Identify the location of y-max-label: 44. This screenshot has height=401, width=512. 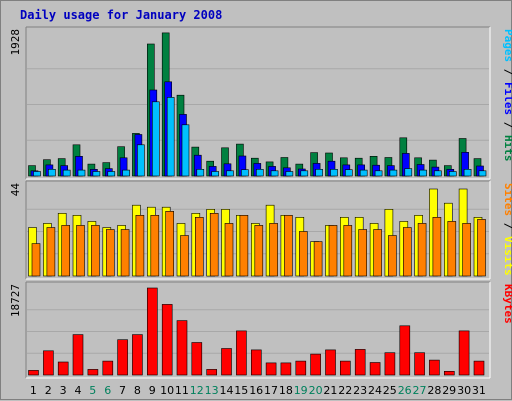
(15, 190).